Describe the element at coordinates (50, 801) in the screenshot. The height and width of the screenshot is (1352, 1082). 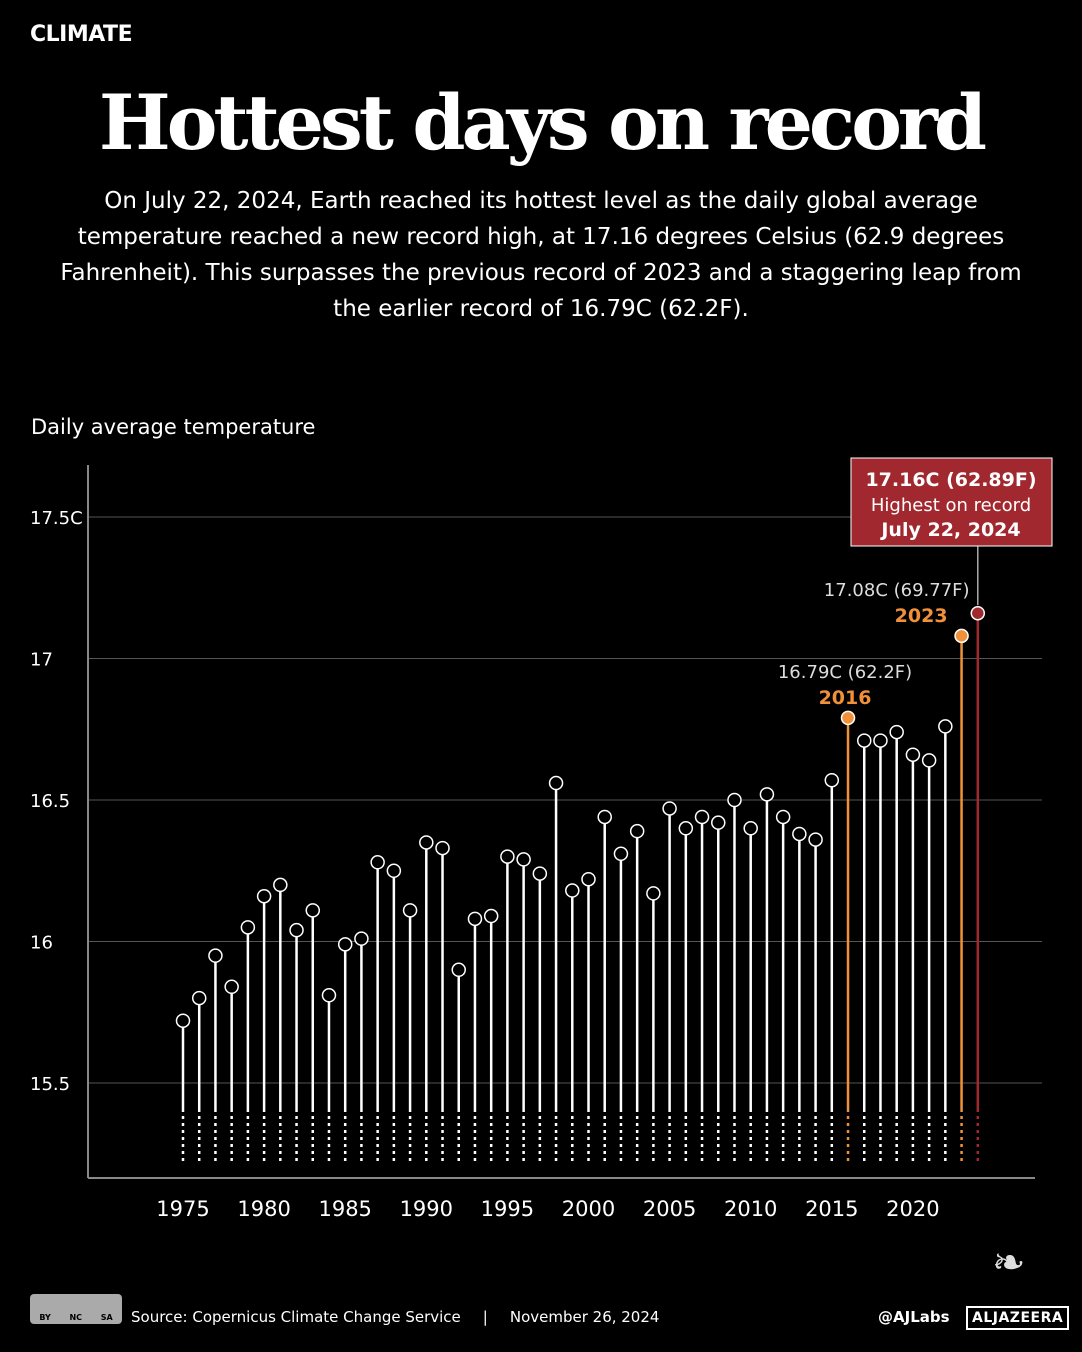
I see `y-tick-label: 16.5` at that location.